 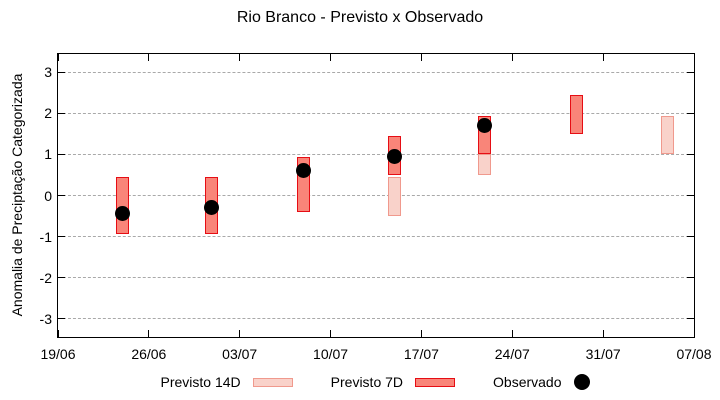 What do you see at coordinates (272, 382) in the screenshot?
I see `previsto-14d-key-swatch` at bounding box center [272, 382].